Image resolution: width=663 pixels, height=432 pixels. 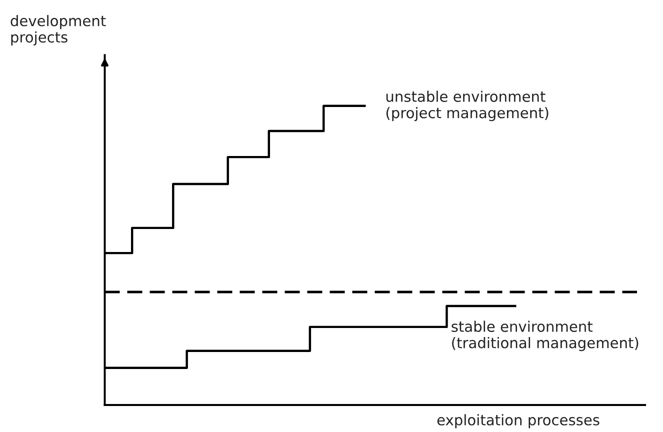 I want to click on y-axis-title: development projects, so click(x=58, y=30).